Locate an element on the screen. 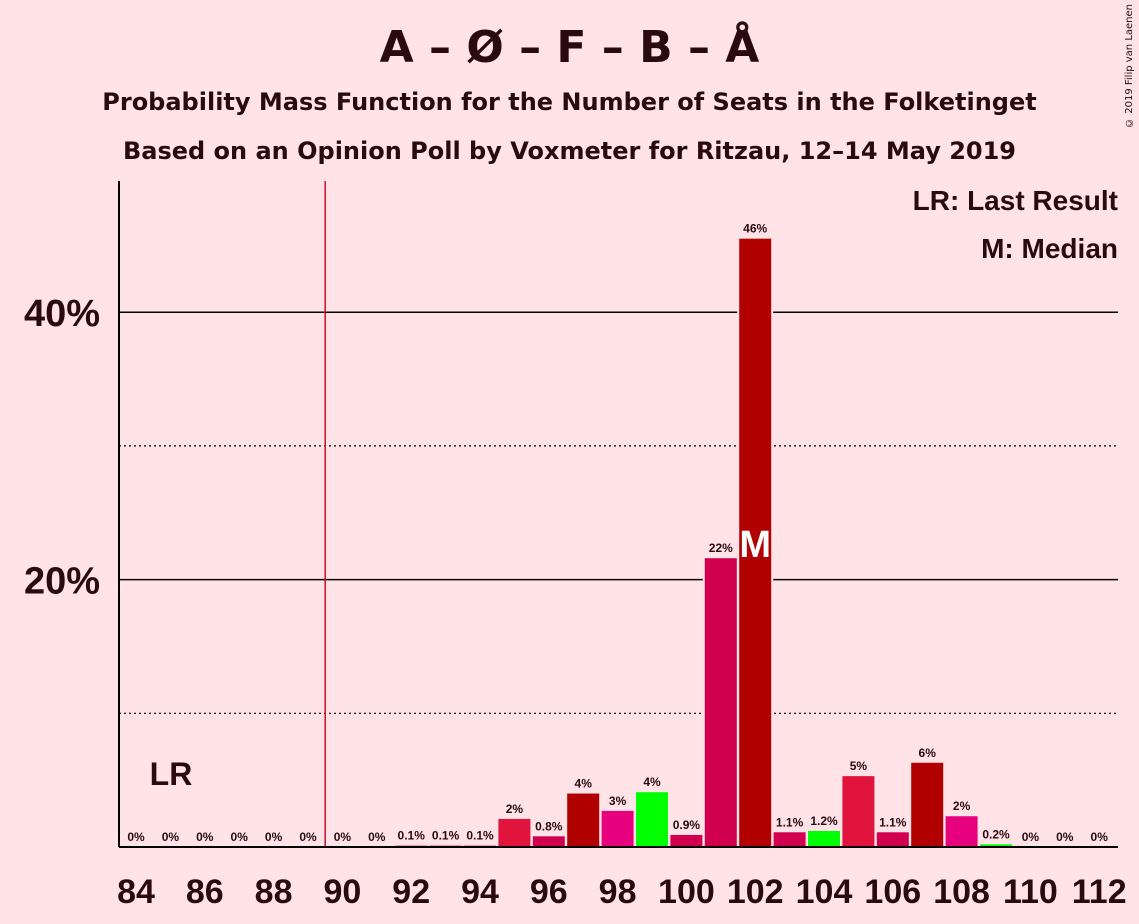 The height and width of the screenshot is (924, 1139). bar-value-label: 22% is located at coordinates (721, 548).